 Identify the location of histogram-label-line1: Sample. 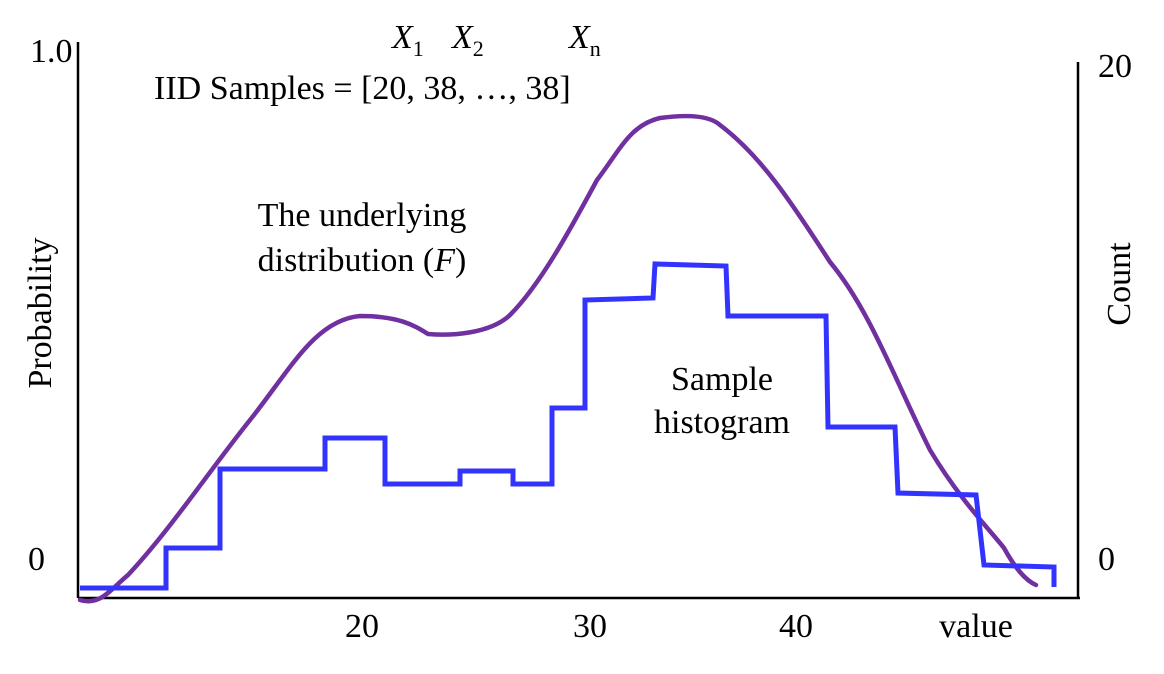
(722, 379).